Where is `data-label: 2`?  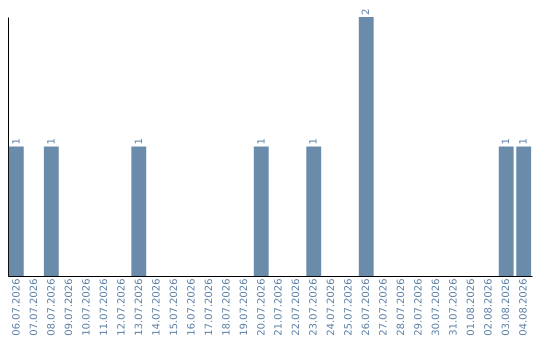 data-label: 2 is located at coordinates (366, 11).